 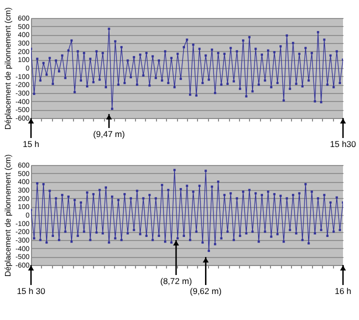 I want to click on text: 15 h30, so click(x=343, y=144).